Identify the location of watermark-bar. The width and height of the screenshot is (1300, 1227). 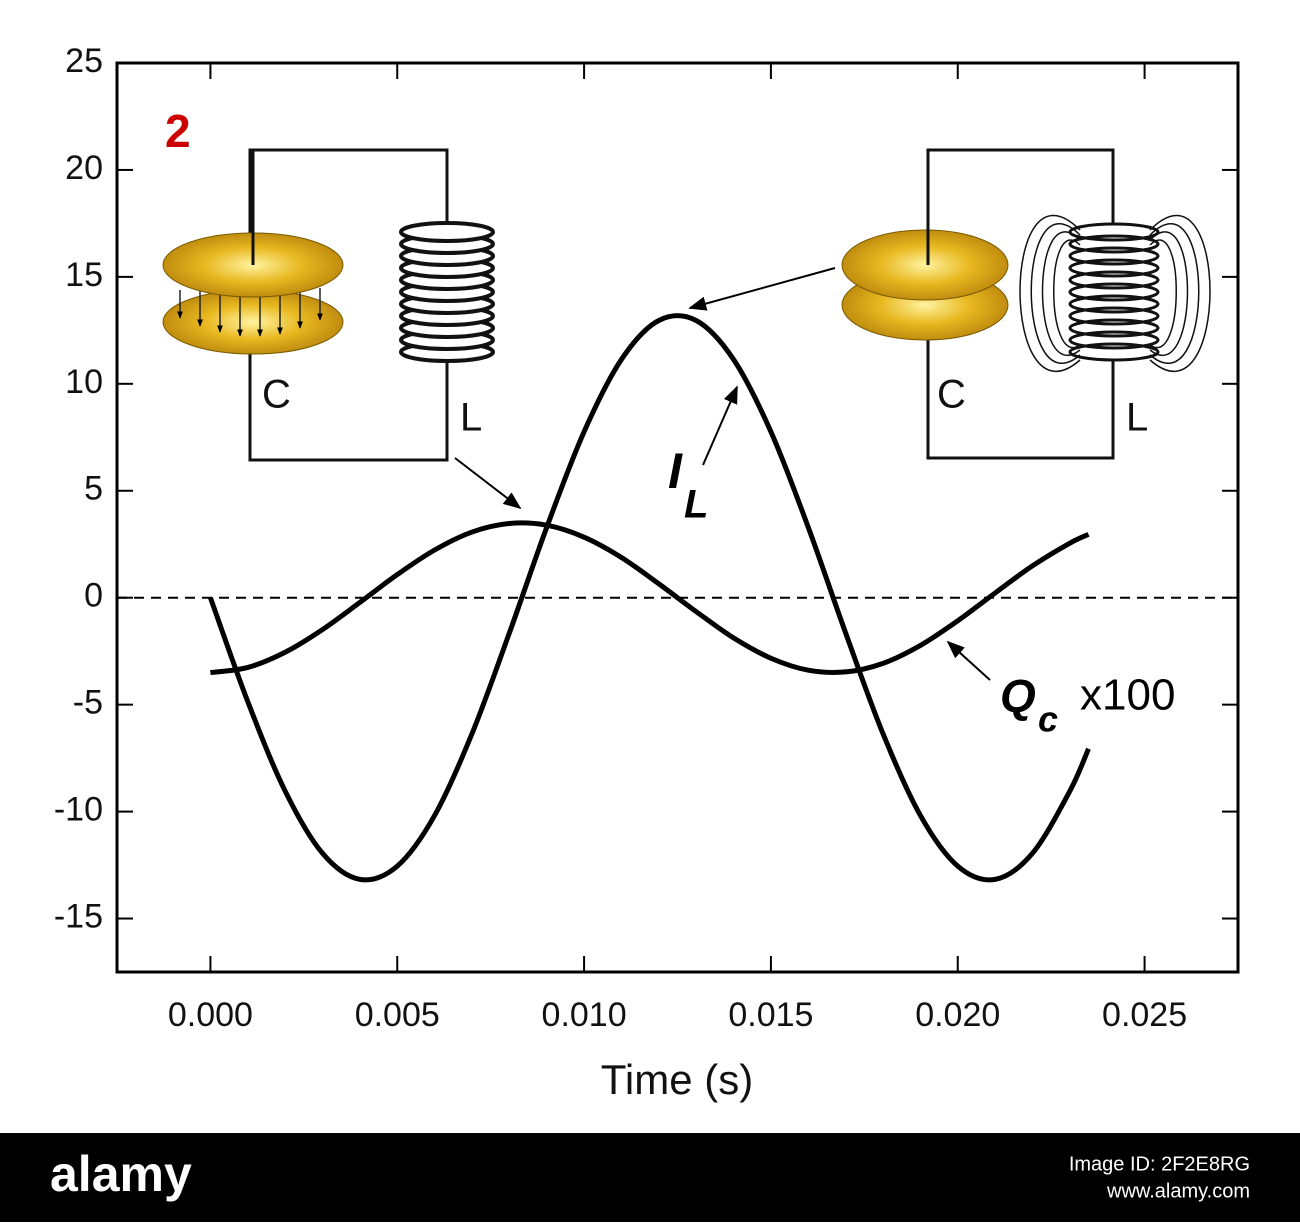
(650, 1177).